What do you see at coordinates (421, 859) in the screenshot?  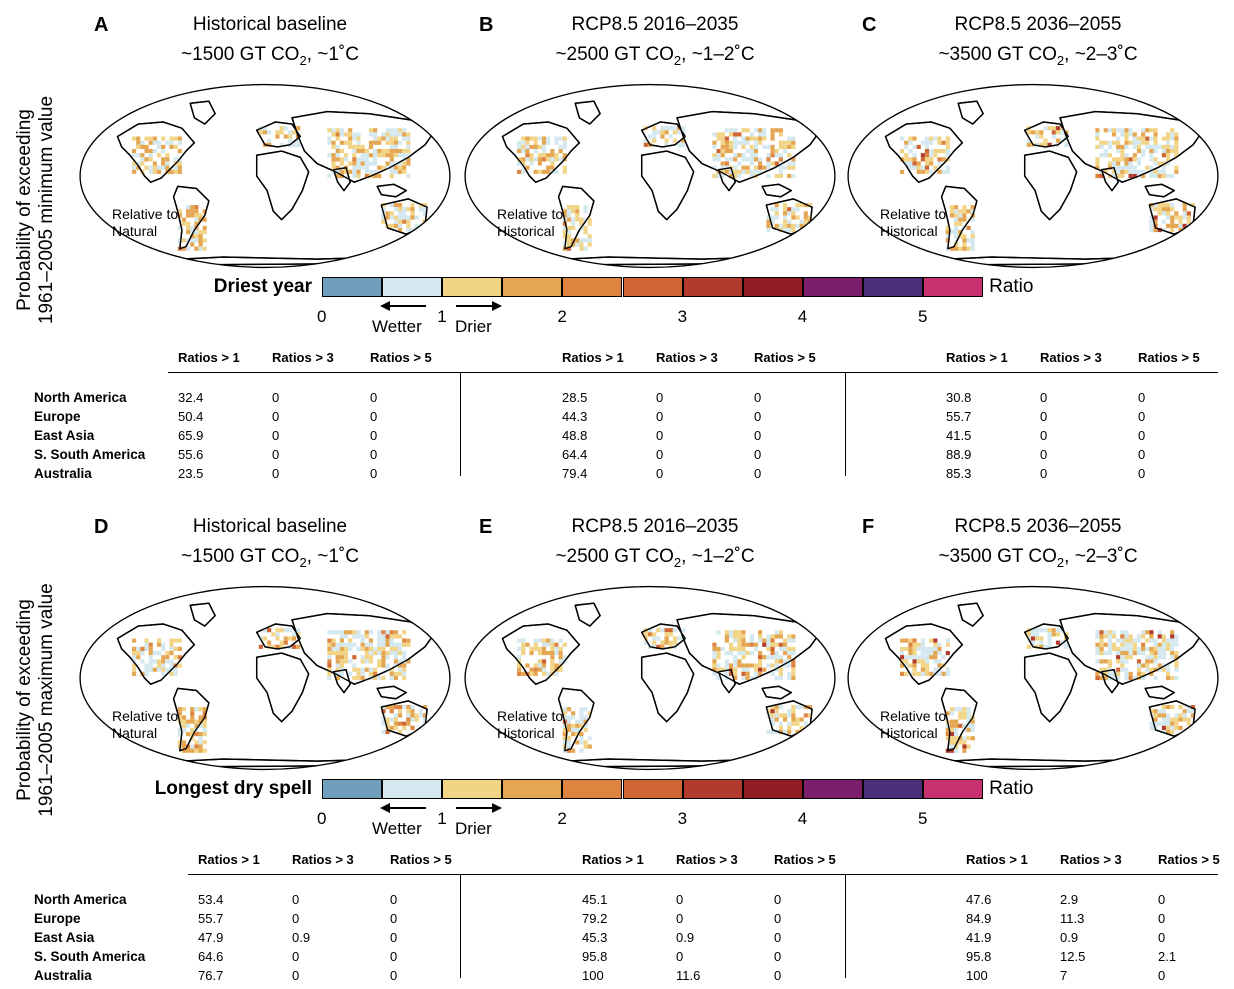 I see `table-header: Ratios > 5` at bounding box center [421, 859].